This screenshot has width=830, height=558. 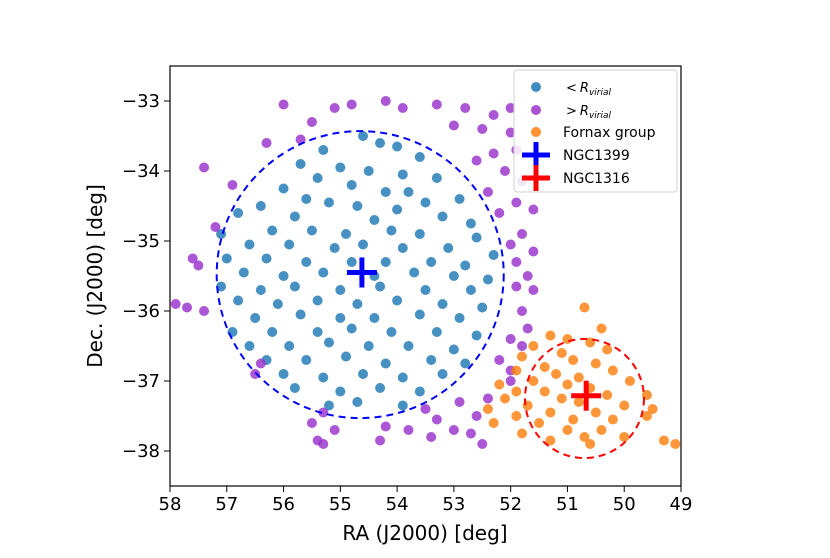 I want to click on legend-box, so click(x=595, y=131).